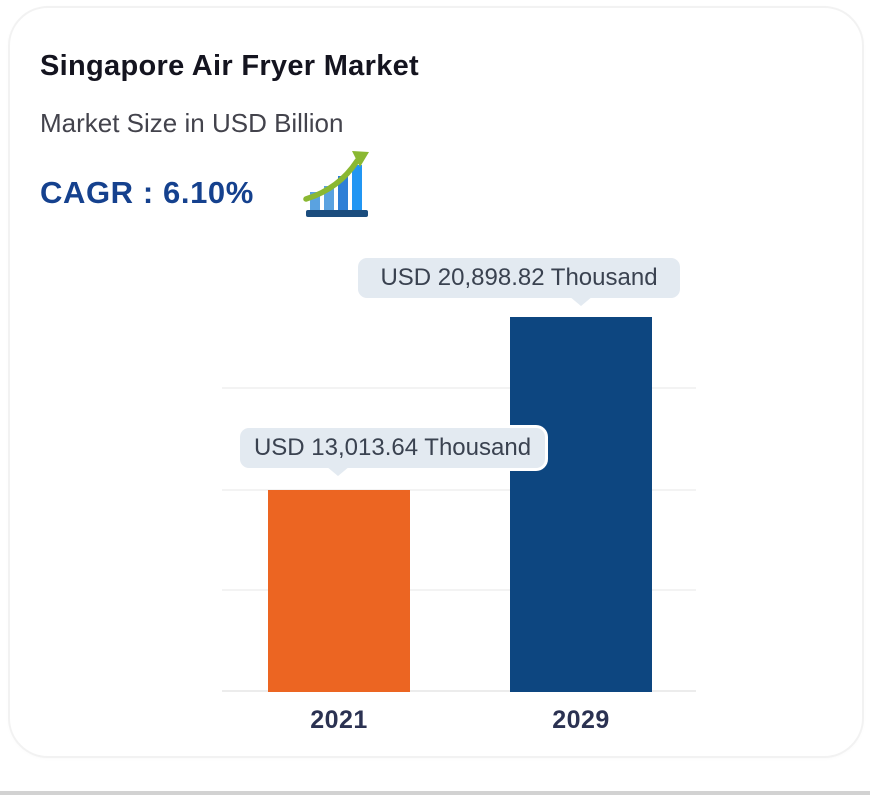 The image size is (870, 795). What do you see at coordinates (230, 66) in the screenshot?
I see `page-title: Singapore Air Fryer Market` at bounding box center [230, 66].